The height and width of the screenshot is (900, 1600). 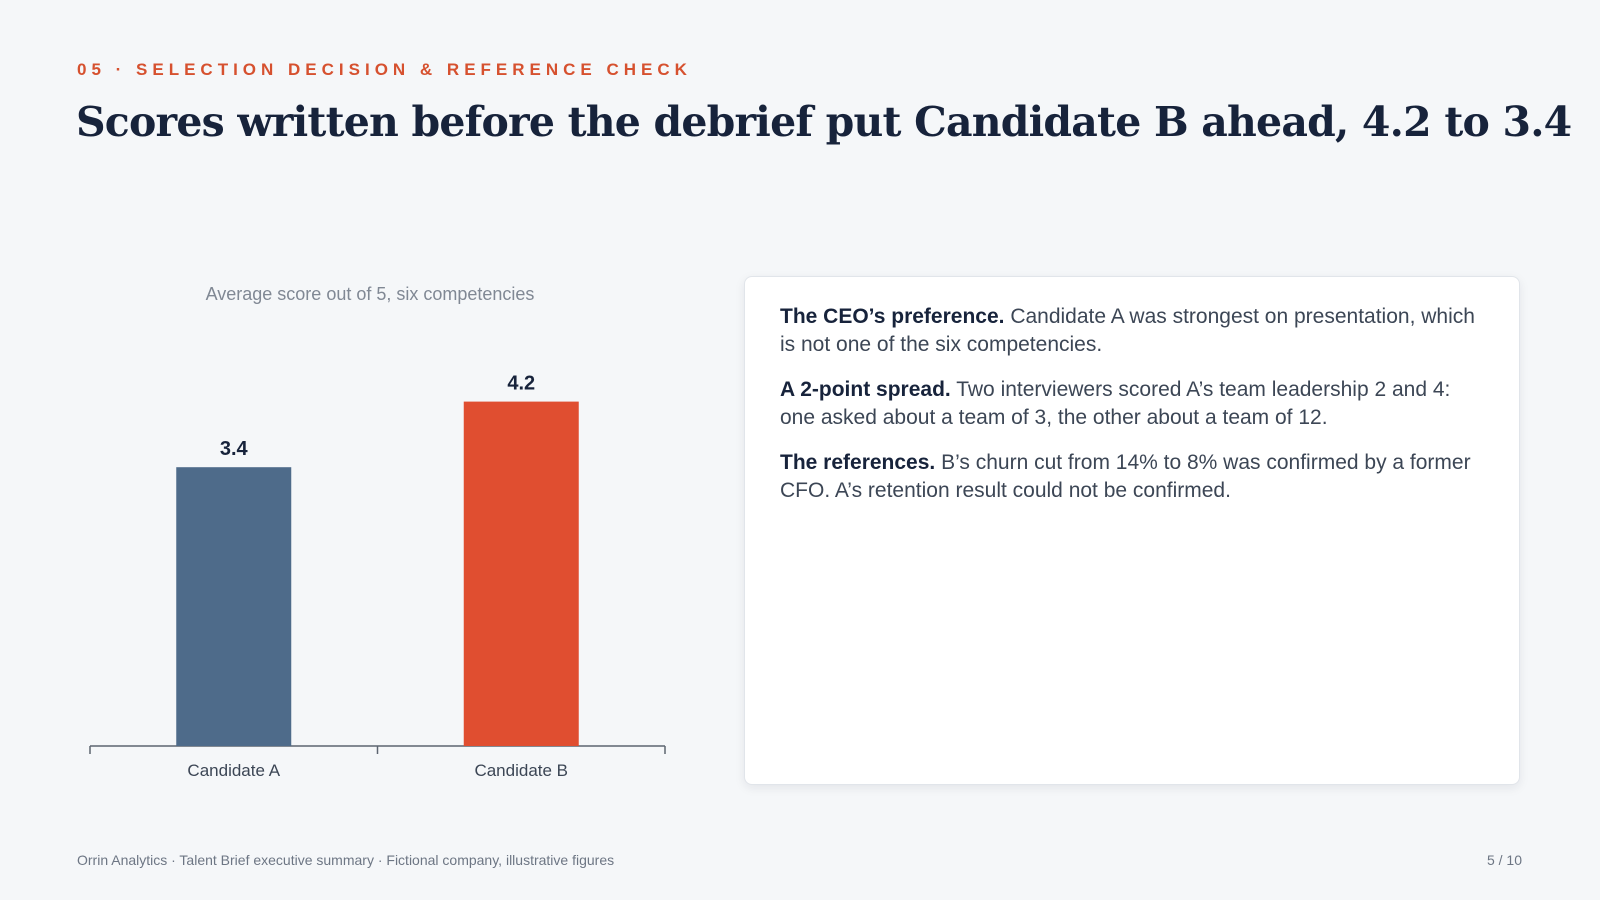 What do you see at coordinates (521, 384) in the screenshot?
I see `bar-data-label: 4.2` at bounding box center [521, 384].